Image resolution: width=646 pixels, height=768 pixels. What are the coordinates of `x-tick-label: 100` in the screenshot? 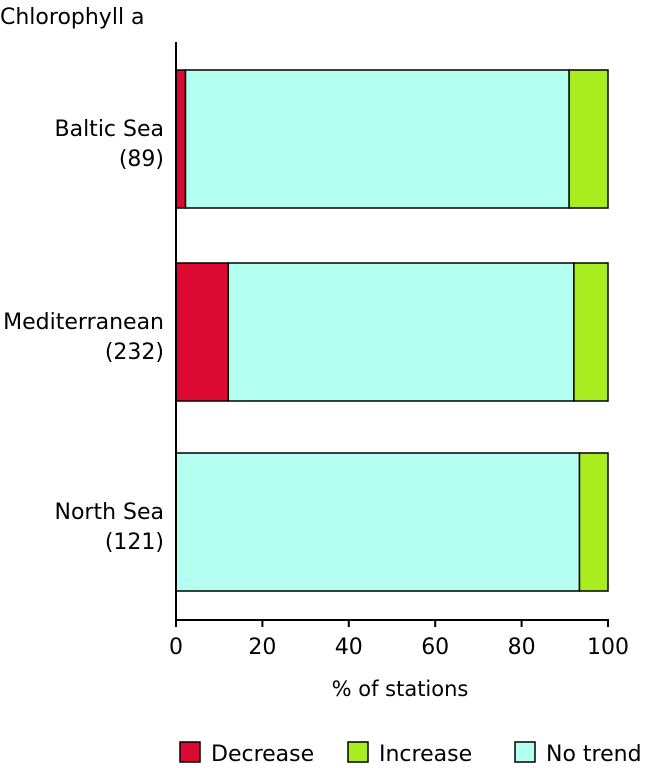 It's located at (608, 647).